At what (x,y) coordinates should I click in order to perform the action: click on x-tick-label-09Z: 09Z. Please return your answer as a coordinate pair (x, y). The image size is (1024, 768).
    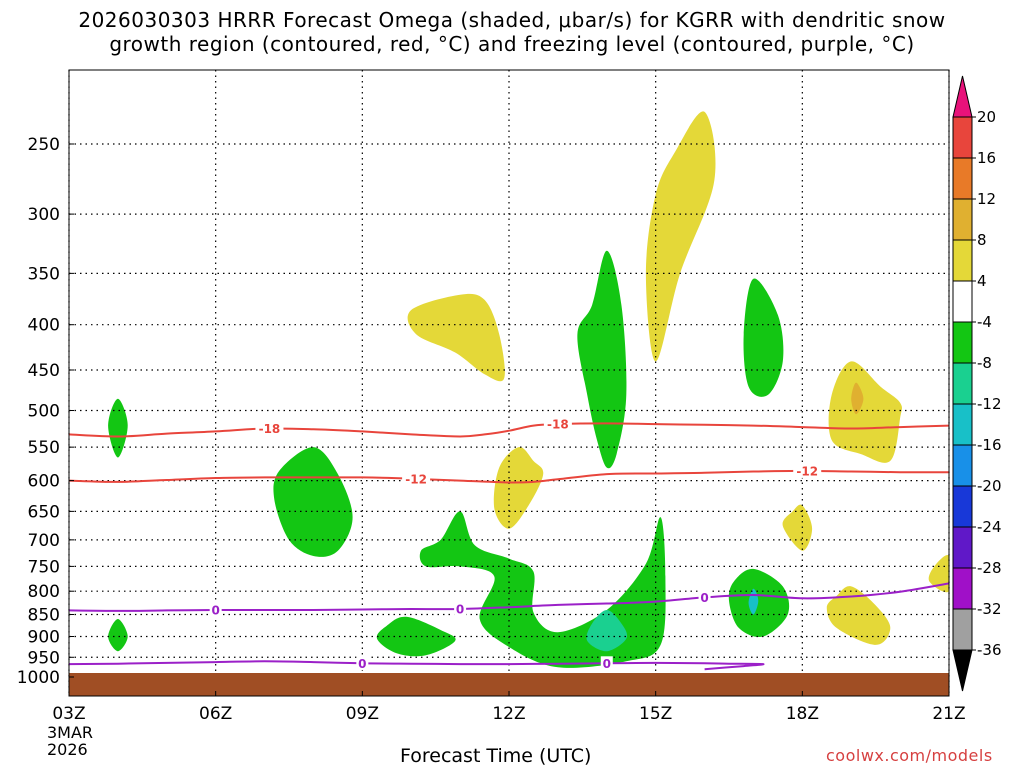
    Looking at the image, I should click on (362, 714).